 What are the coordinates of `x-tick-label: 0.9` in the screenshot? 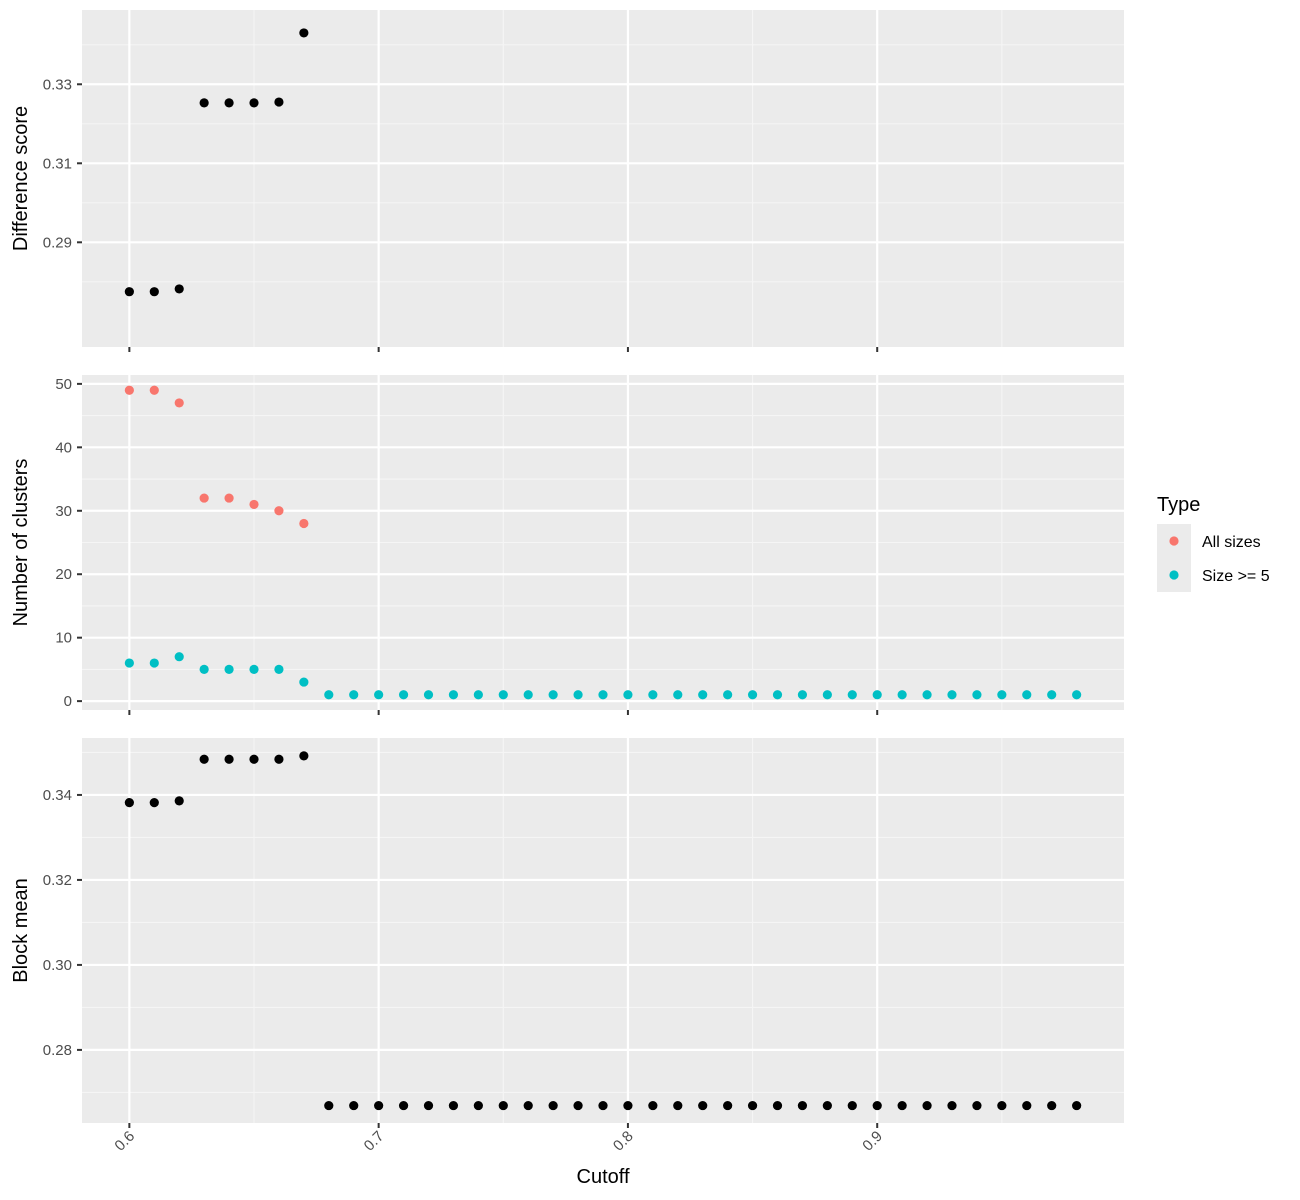 It's located at (872, 1141).